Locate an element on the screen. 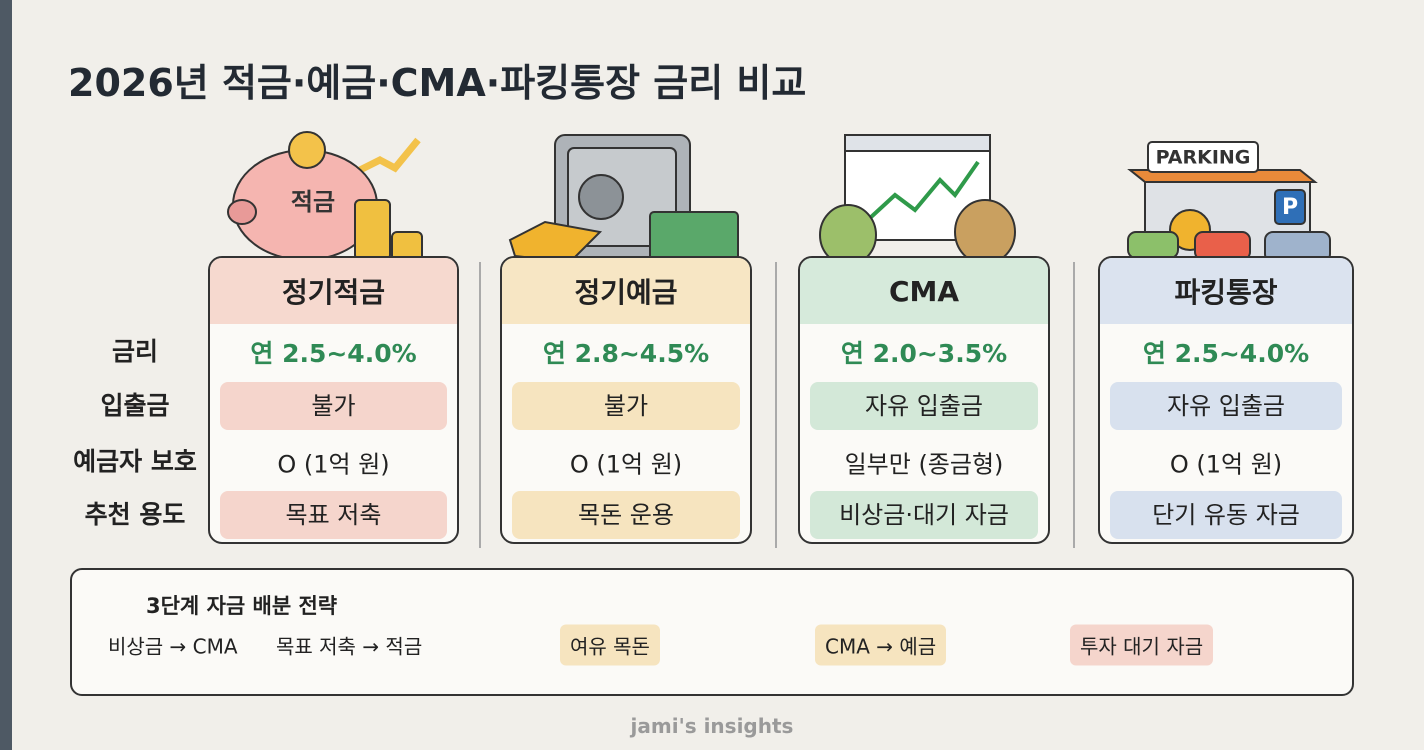 The height and width of the screenshot is (750, 1424). row-label: 추천 용도 is located at coordinates (135, 514).